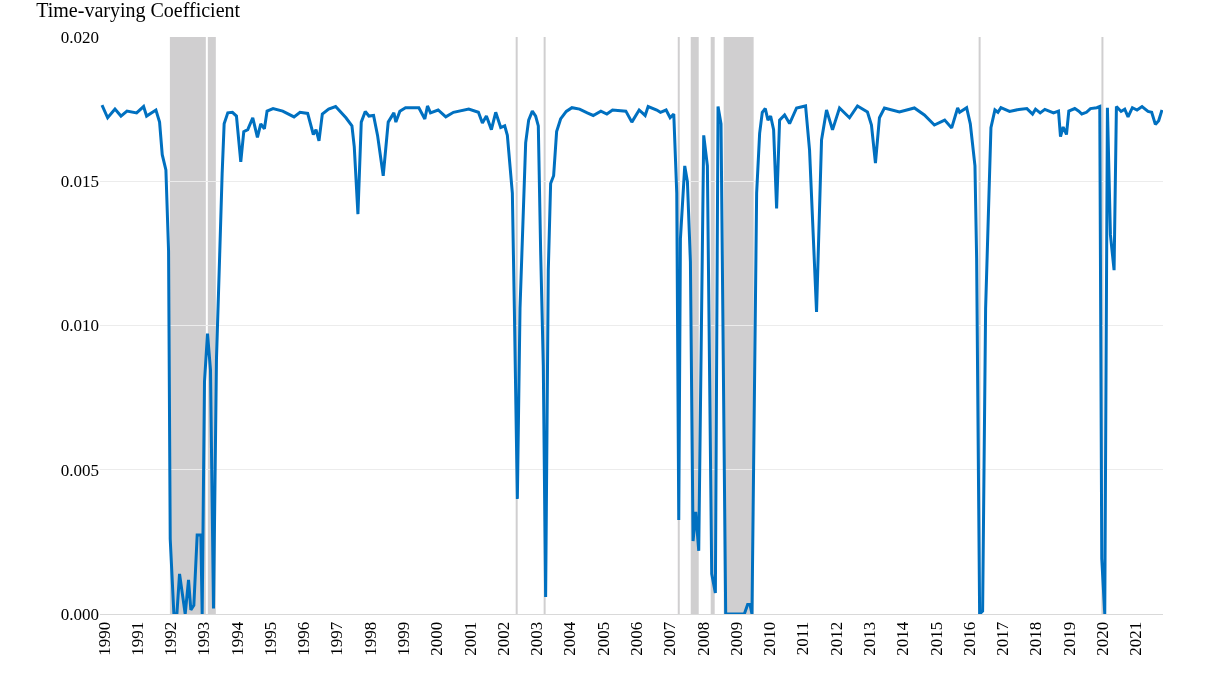 The width and height of the screenshot is (1208, 691). I want to click on x-tick-label: 1997, so click(337, 638).